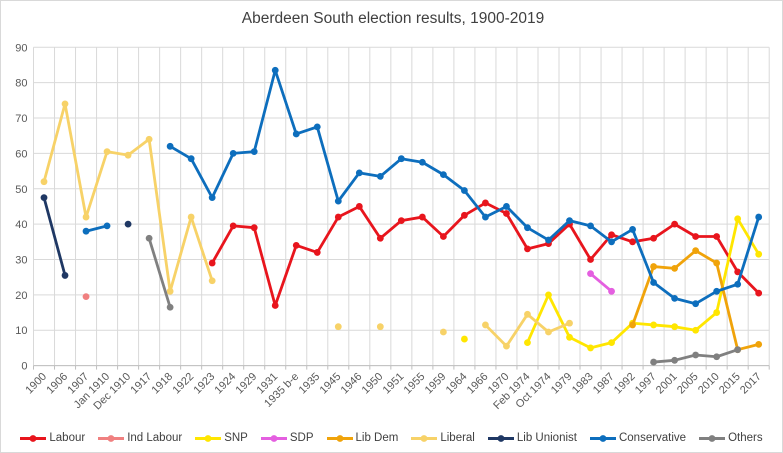  What do you see at coordinates (339, 438) in the screenshot?
I see `legend-marker-lib-dem` at bounding box center [339, 438].